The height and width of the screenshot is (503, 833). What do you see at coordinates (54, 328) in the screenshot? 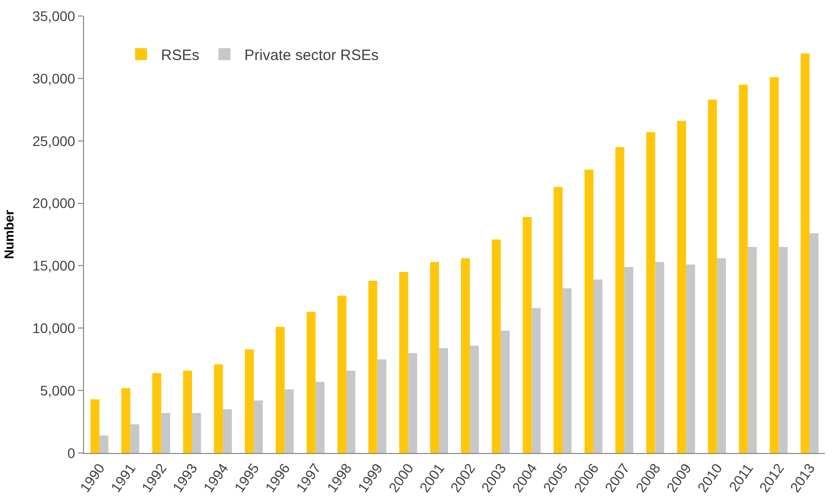
I see `y-tick-label: 10,000` at bounding box center [54, 328].